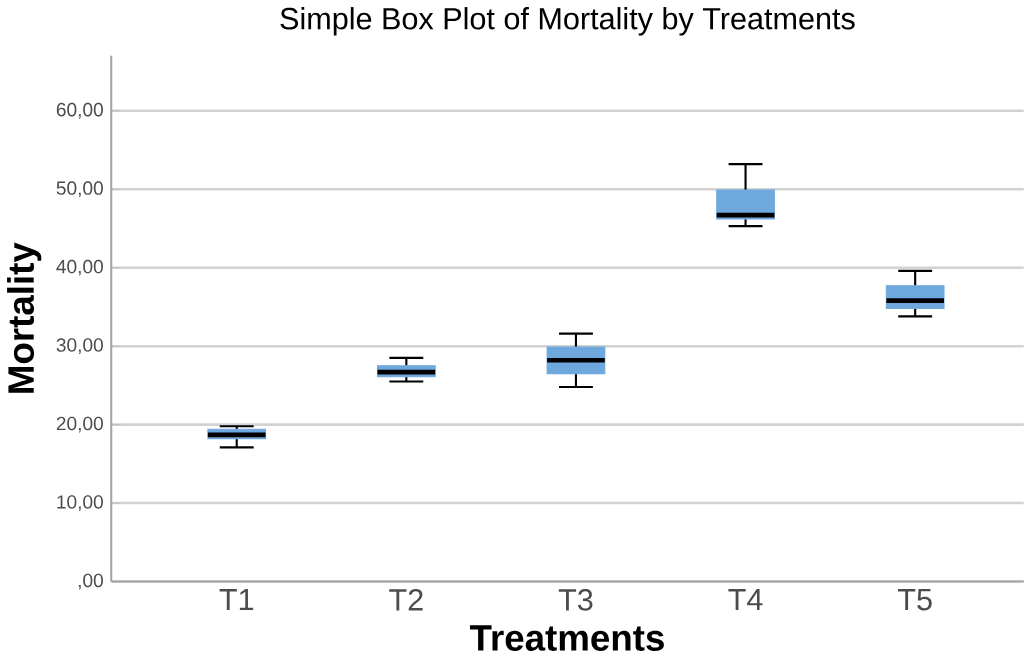 This screenshot has width=1025, height=658. I want to click on x-tick-label: T4, so click(745, 600).